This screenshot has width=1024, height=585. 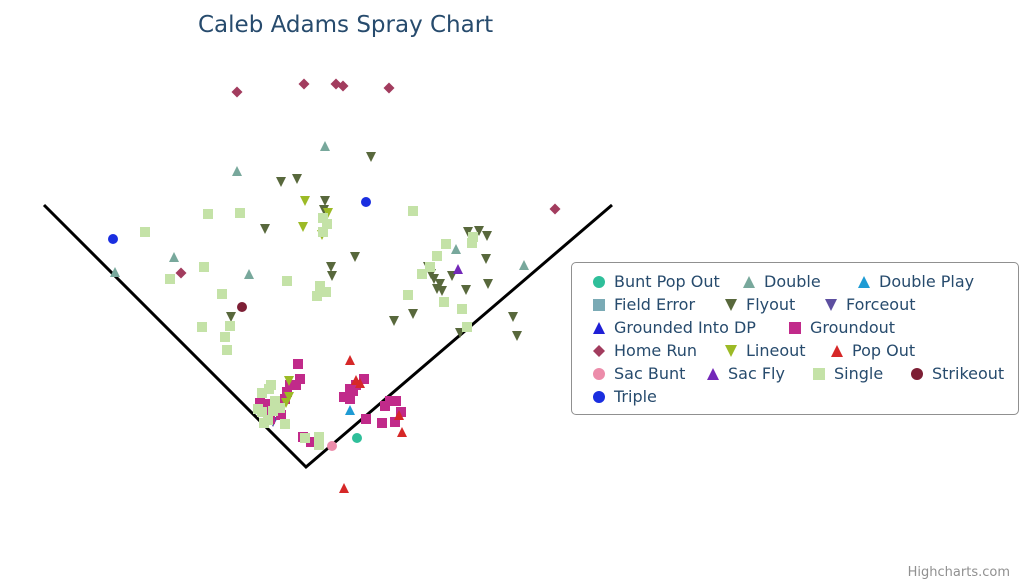 What do you see at coordinates (644, 350) in the screenshot?
I see `legend-item-home-run: Home Run` at bounding box center [644, 350].